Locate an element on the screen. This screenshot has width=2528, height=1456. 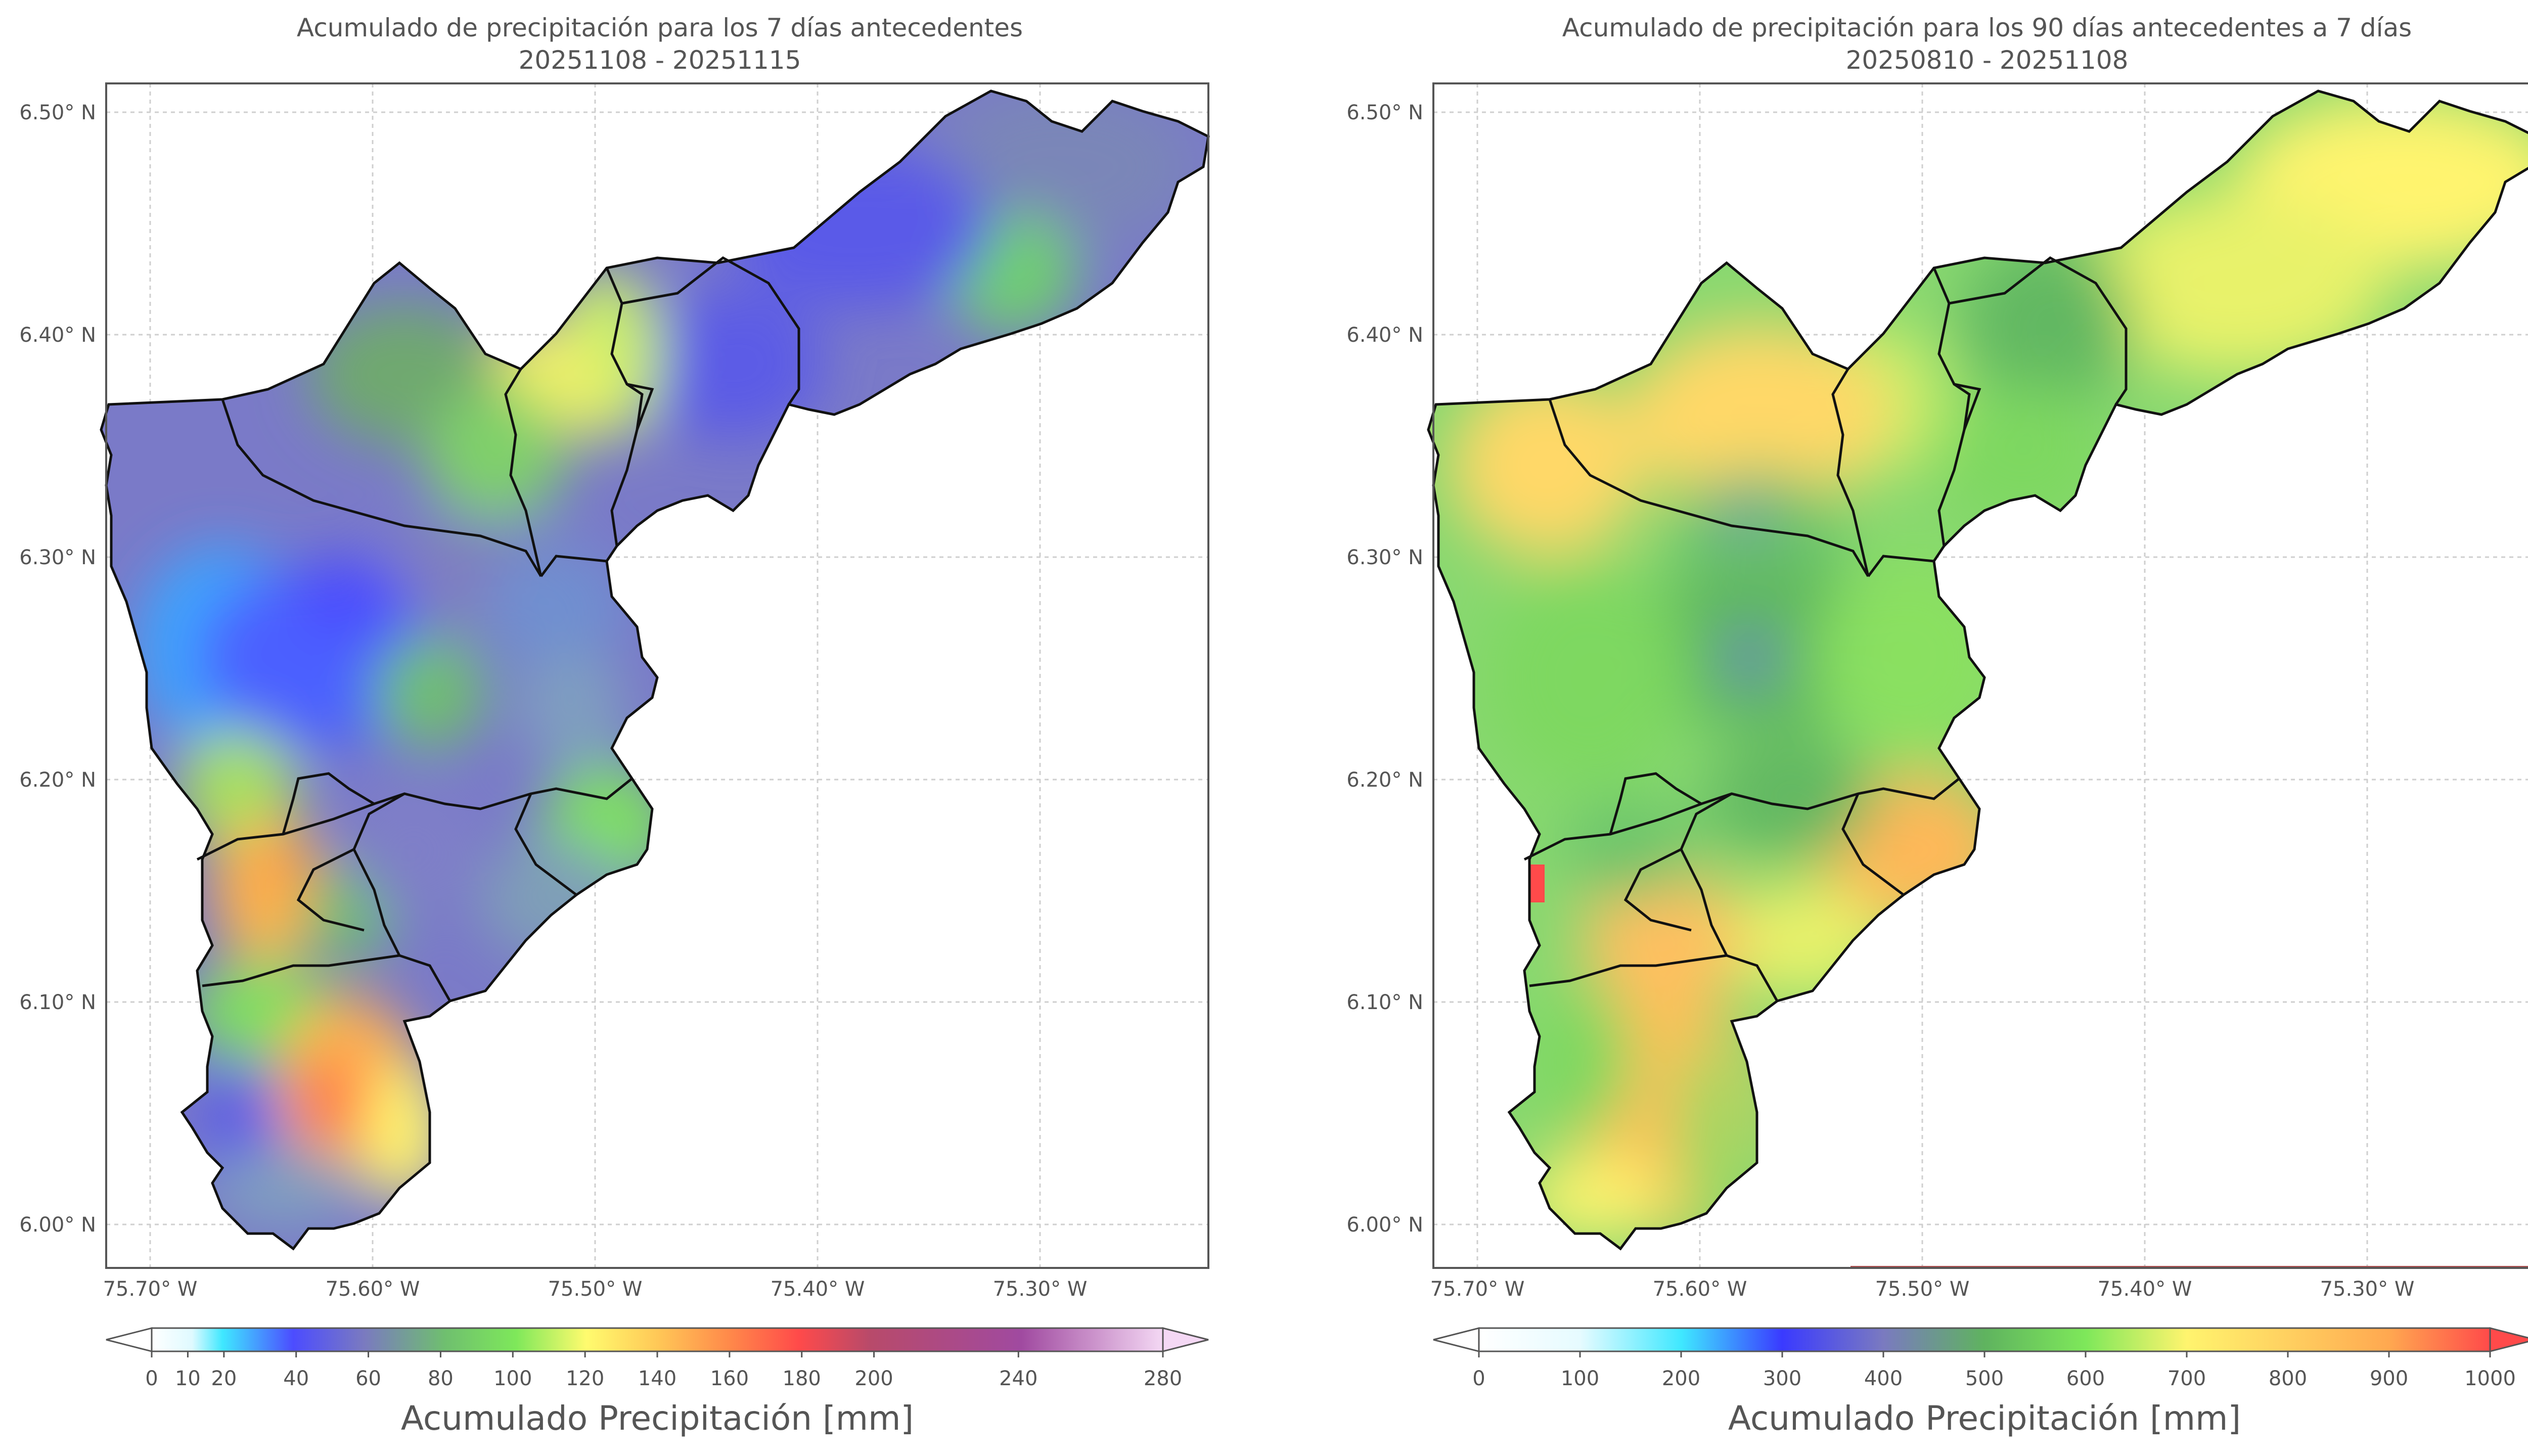
left-colorbar-tick-label: 160 is located at coordinates (730, 1378).